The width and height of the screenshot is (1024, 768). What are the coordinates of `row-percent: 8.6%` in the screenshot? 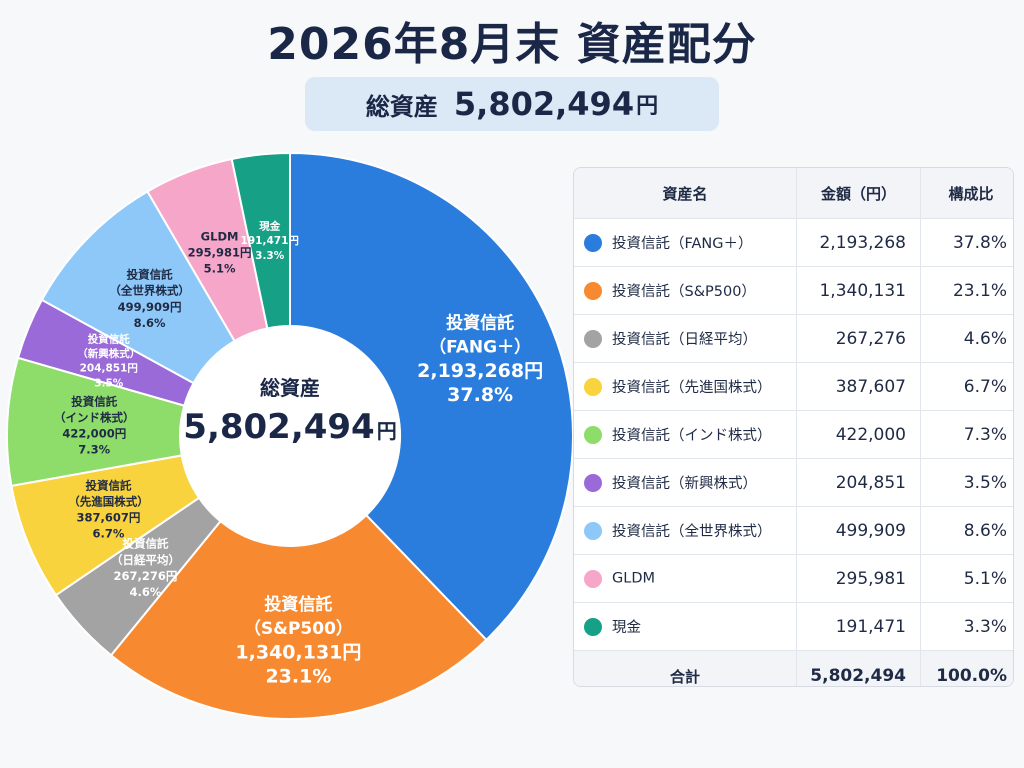 It's located at (966, 530).